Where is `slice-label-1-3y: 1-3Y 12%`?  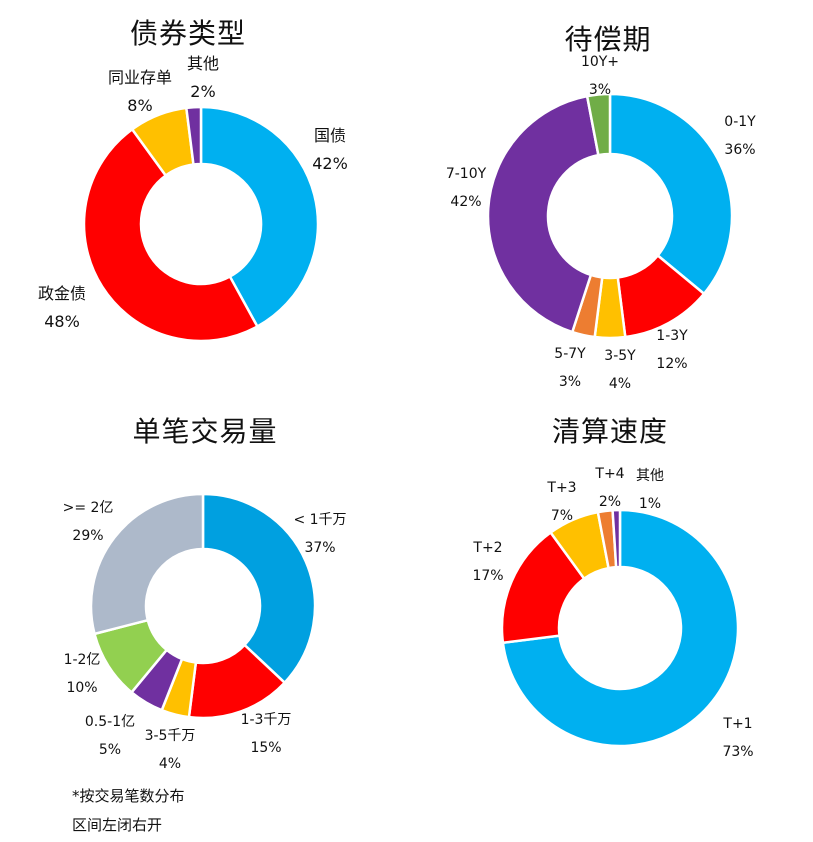
slice-label-1-3y: 1-3Y 12% is located at coordinates (672, 350).